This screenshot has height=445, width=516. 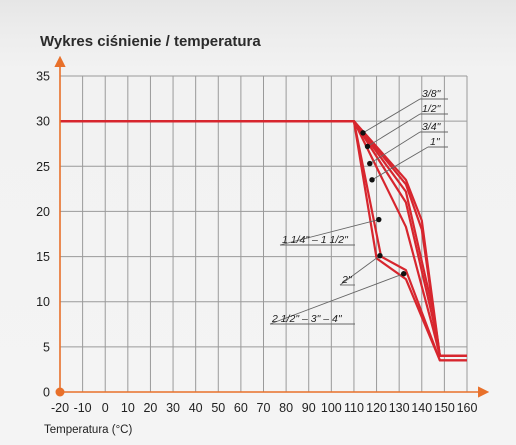 What do you see at coordinates (264, 408) in the screenshot?
I see `x-tick-label: 70` at bounding box center [264, 408].